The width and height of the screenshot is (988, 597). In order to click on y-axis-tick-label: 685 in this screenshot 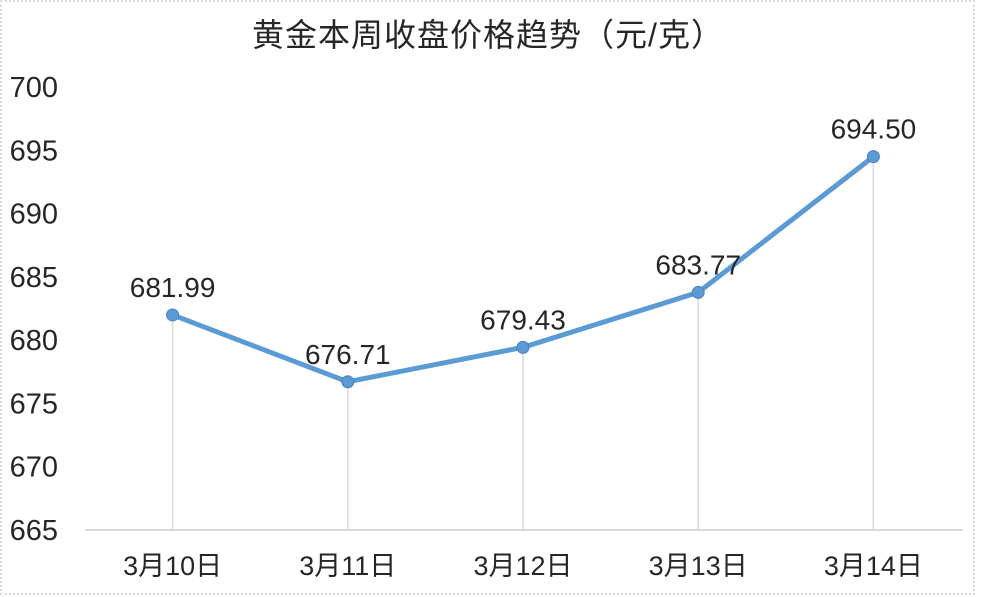, I will do `click(34, 278)`.